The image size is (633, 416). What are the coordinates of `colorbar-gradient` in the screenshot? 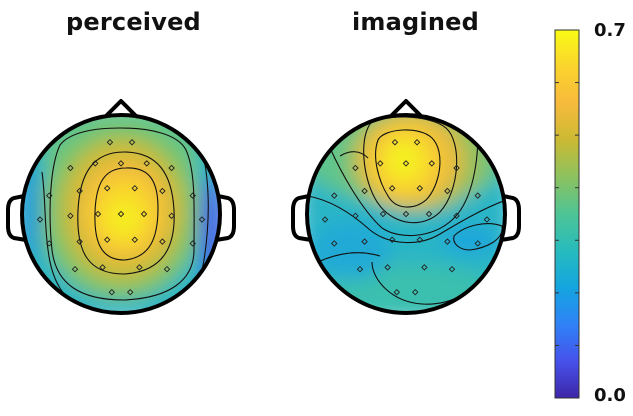 It's located at (567, 214).